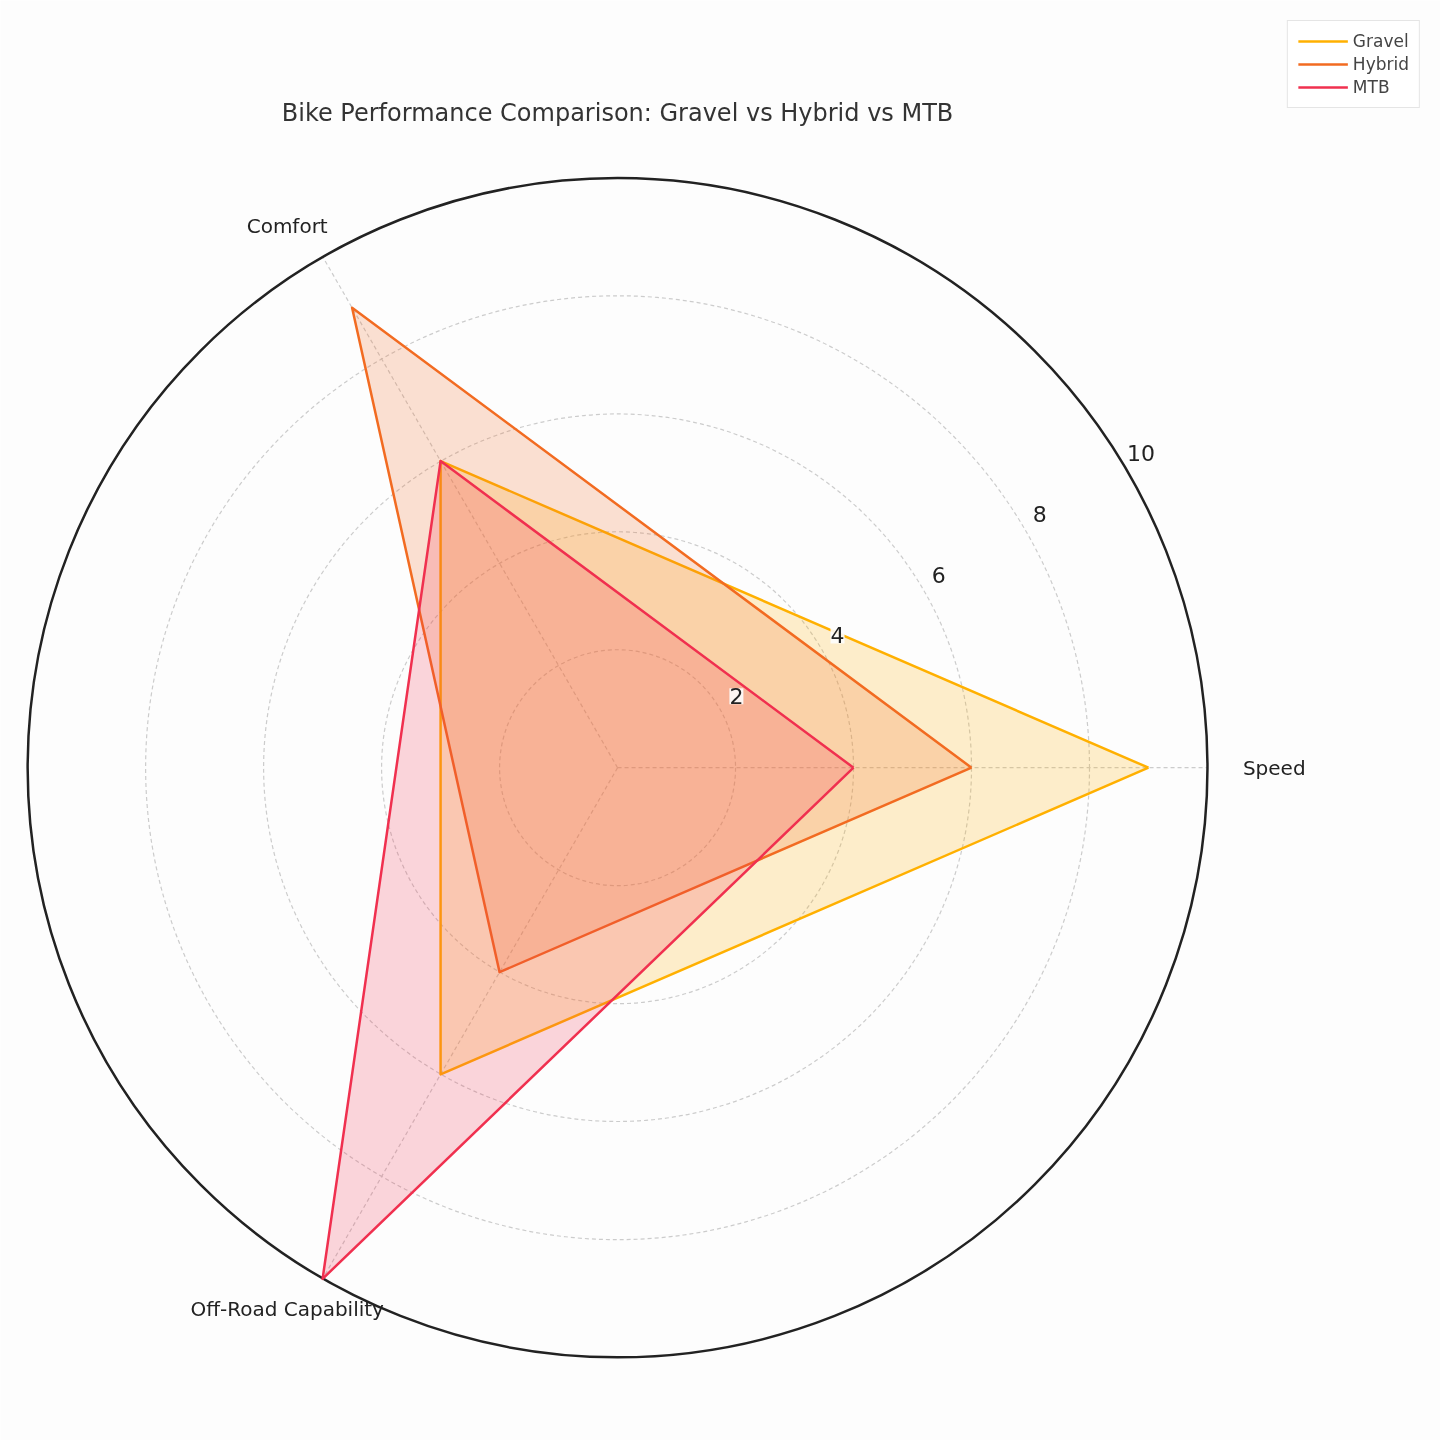  I want to click on y-tick-label: 2, so click(736, 697).